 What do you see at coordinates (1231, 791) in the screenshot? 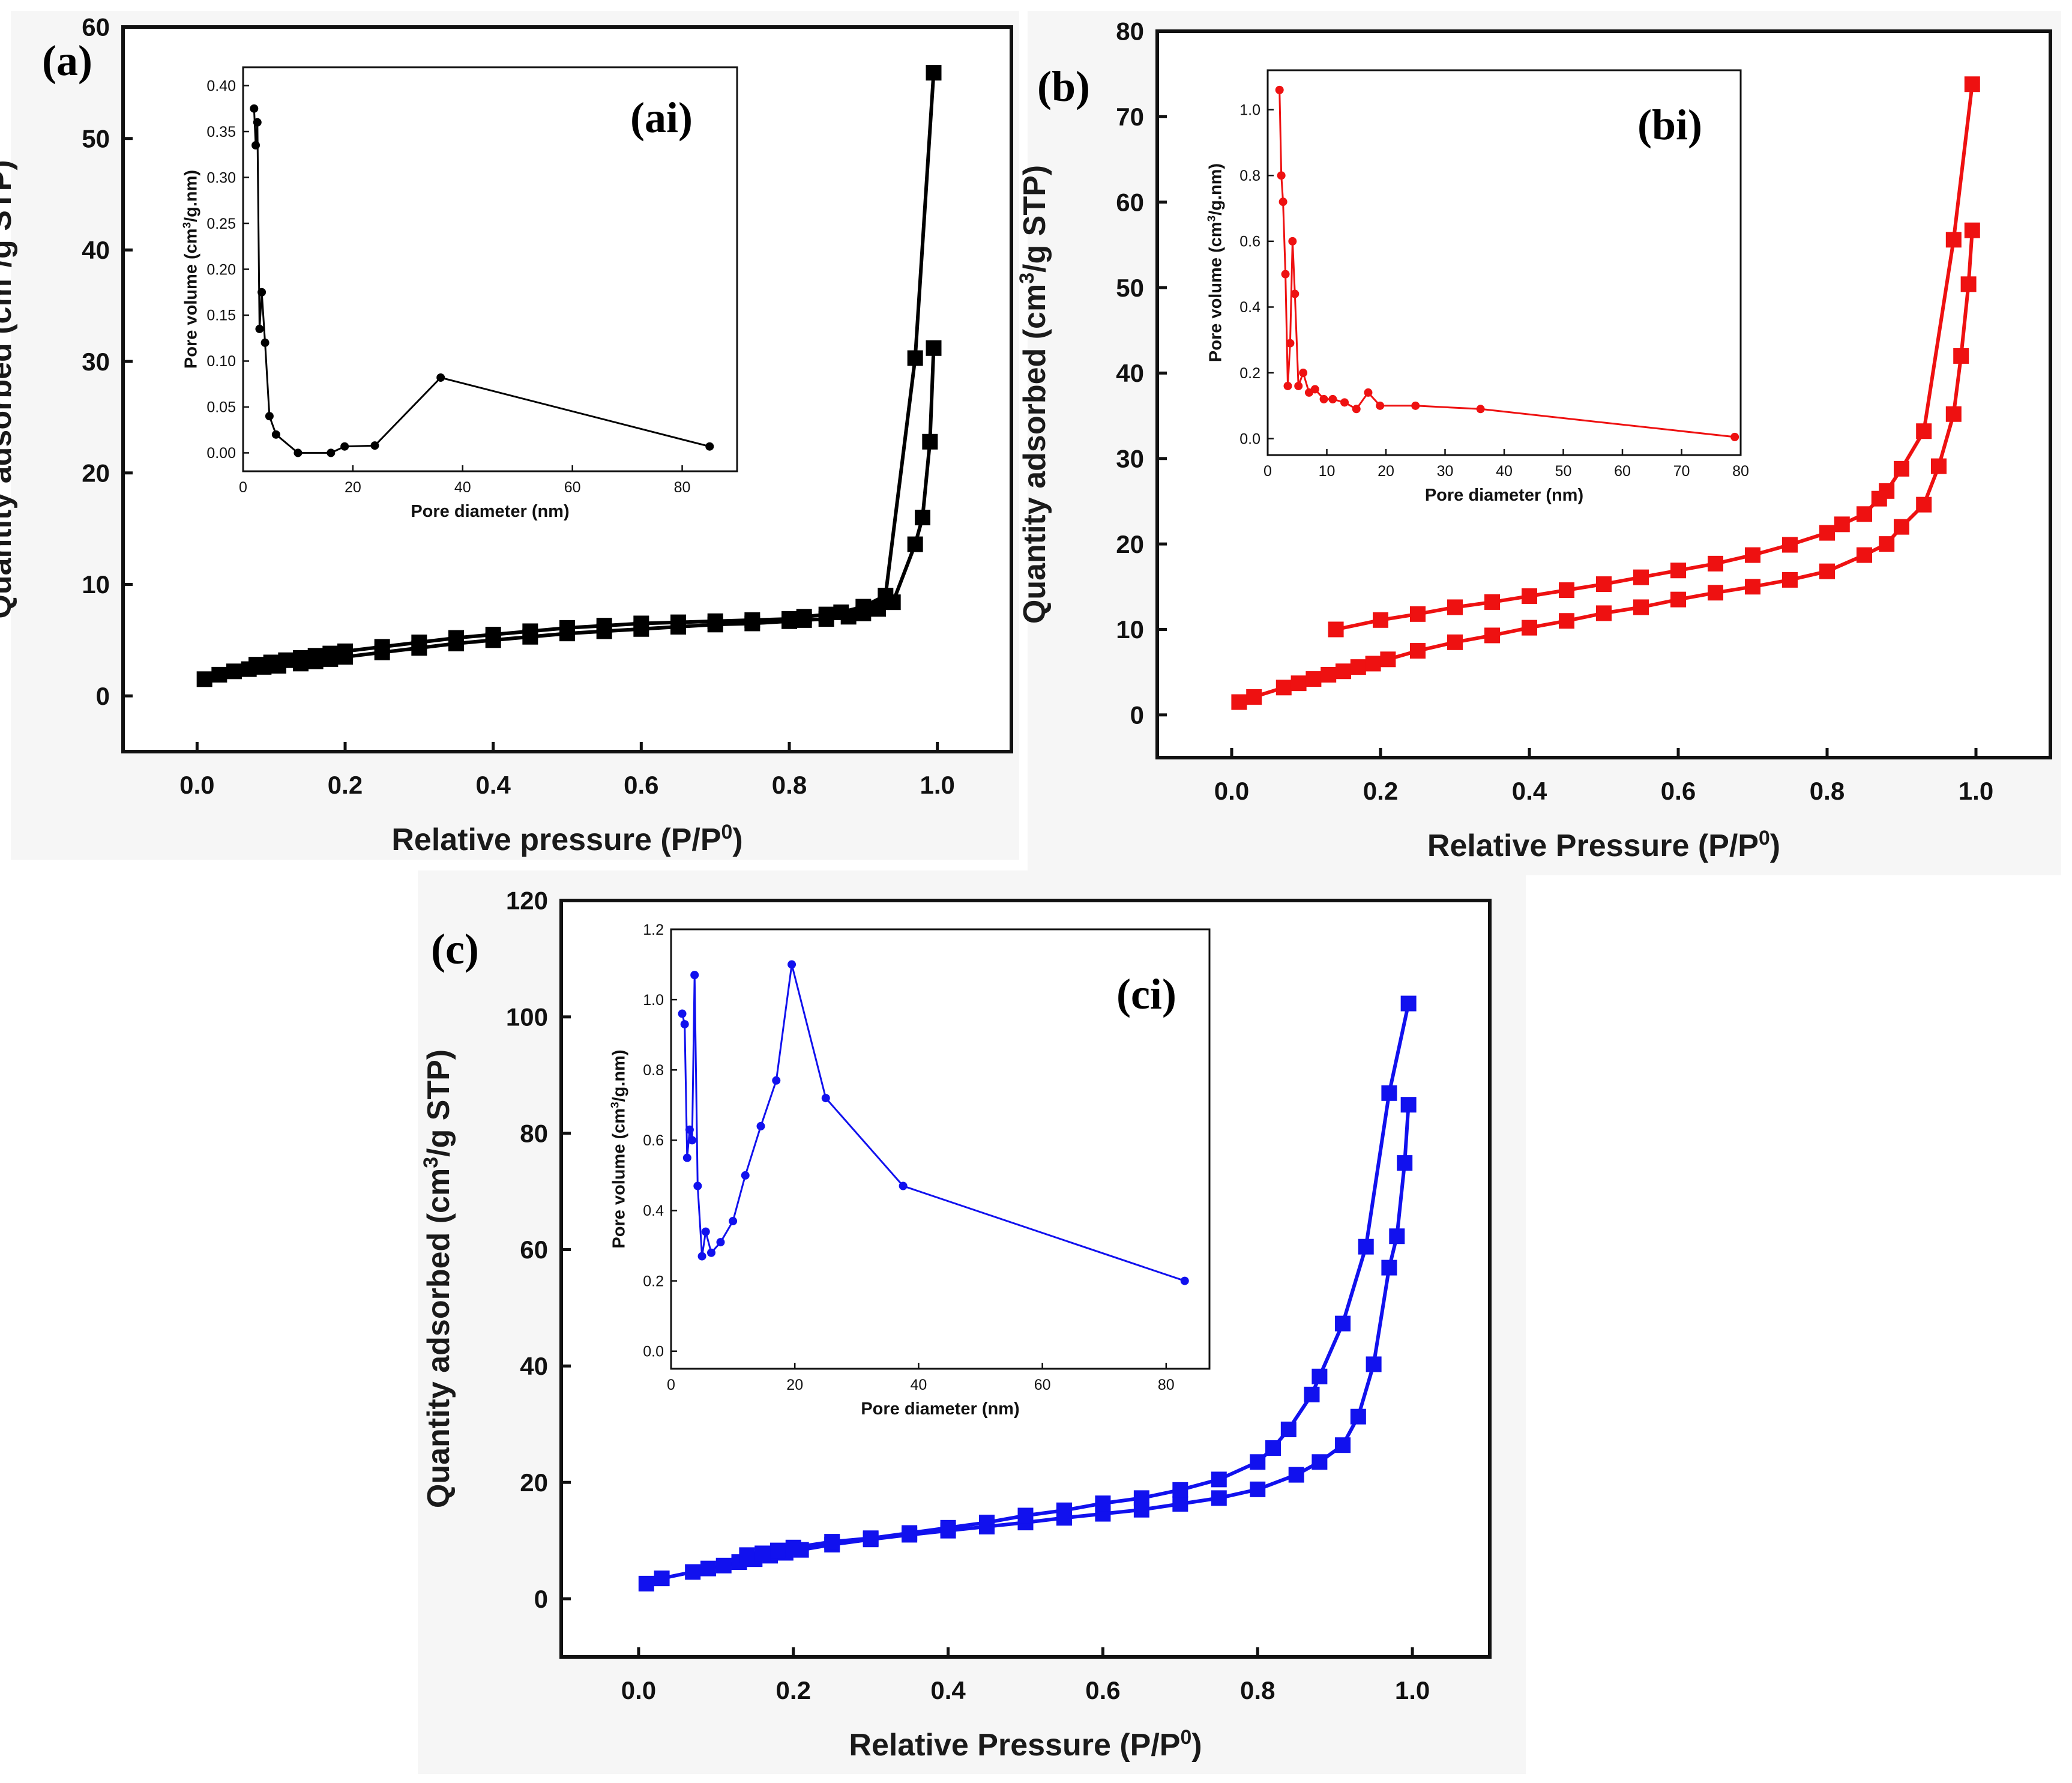
I see `panel-b-x-tick-label: 0.0` at bounding box center [1231, 791].